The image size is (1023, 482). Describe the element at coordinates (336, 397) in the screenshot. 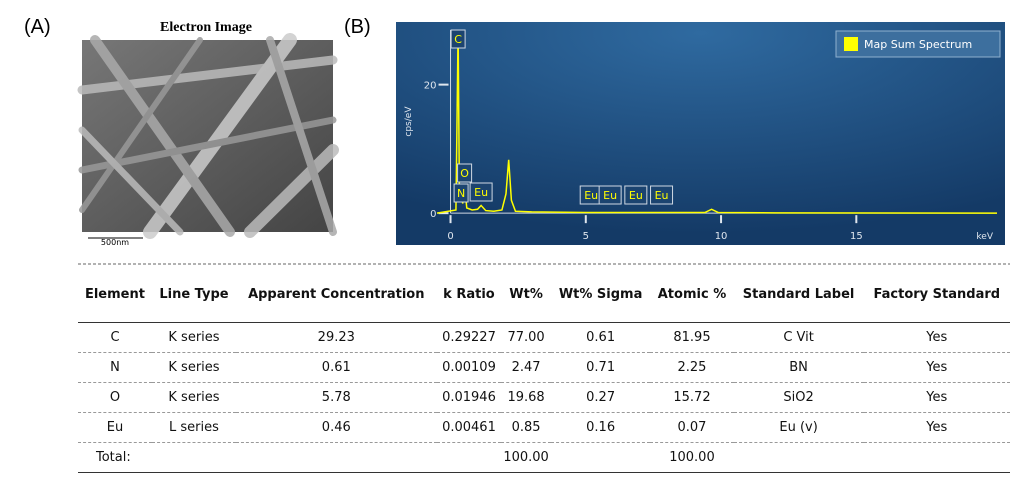

I see `table-cell: 5.78` at that location.